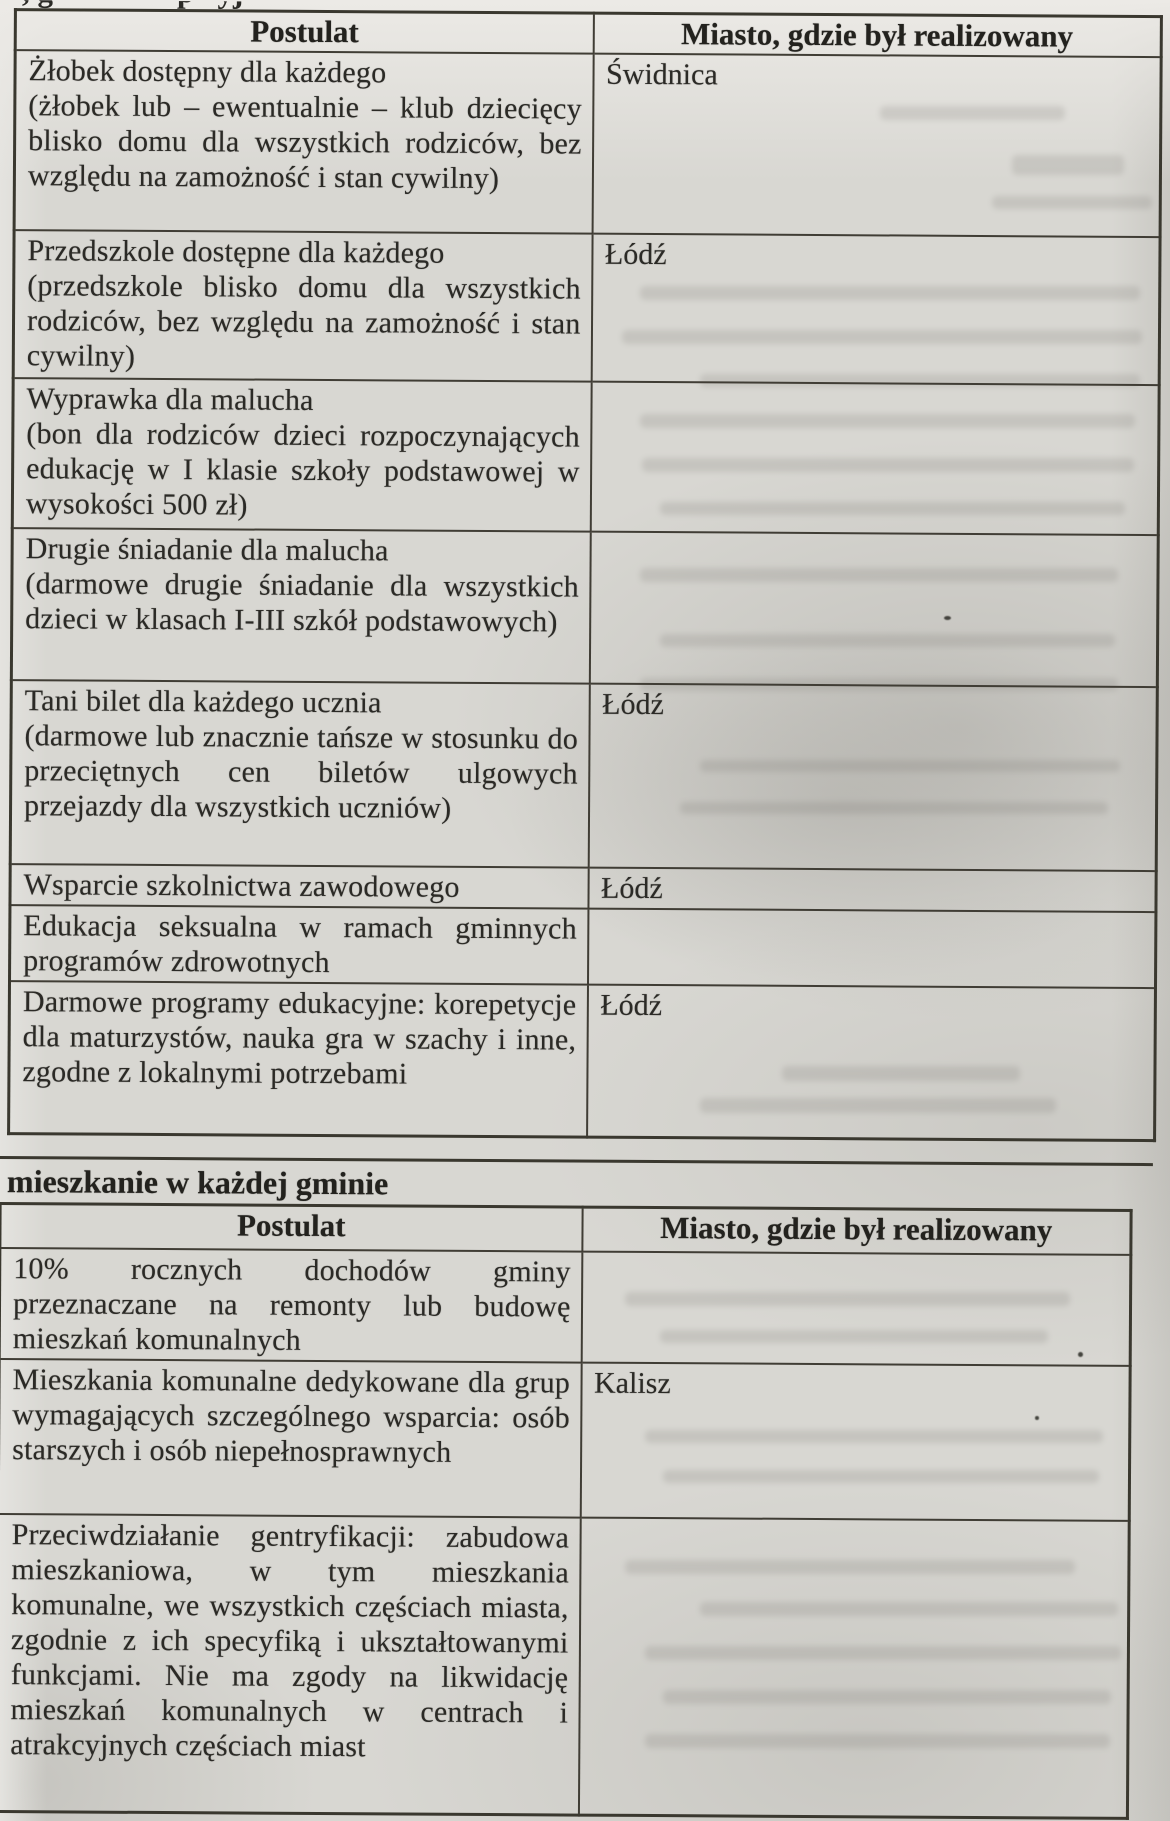  Describe the element at coordinates (207, 550) in the screenshot. I see `postulat-title: Drugie śniadanie dla malucha` at that location.